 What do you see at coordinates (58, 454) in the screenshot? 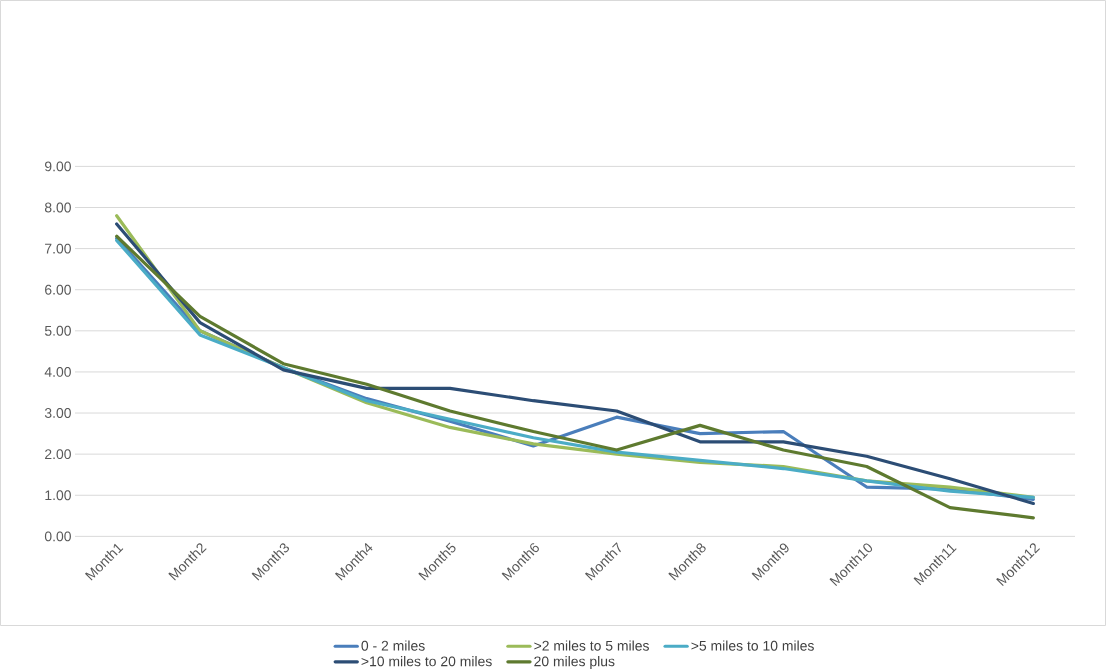
I see `y-tick-label: 2.00` at bounding box center [58, 454].